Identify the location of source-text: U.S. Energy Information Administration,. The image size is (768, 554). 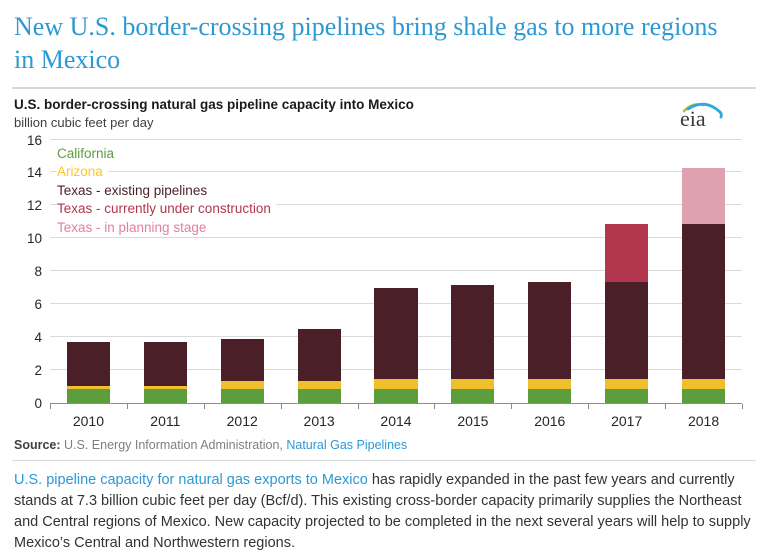
(173, 444).